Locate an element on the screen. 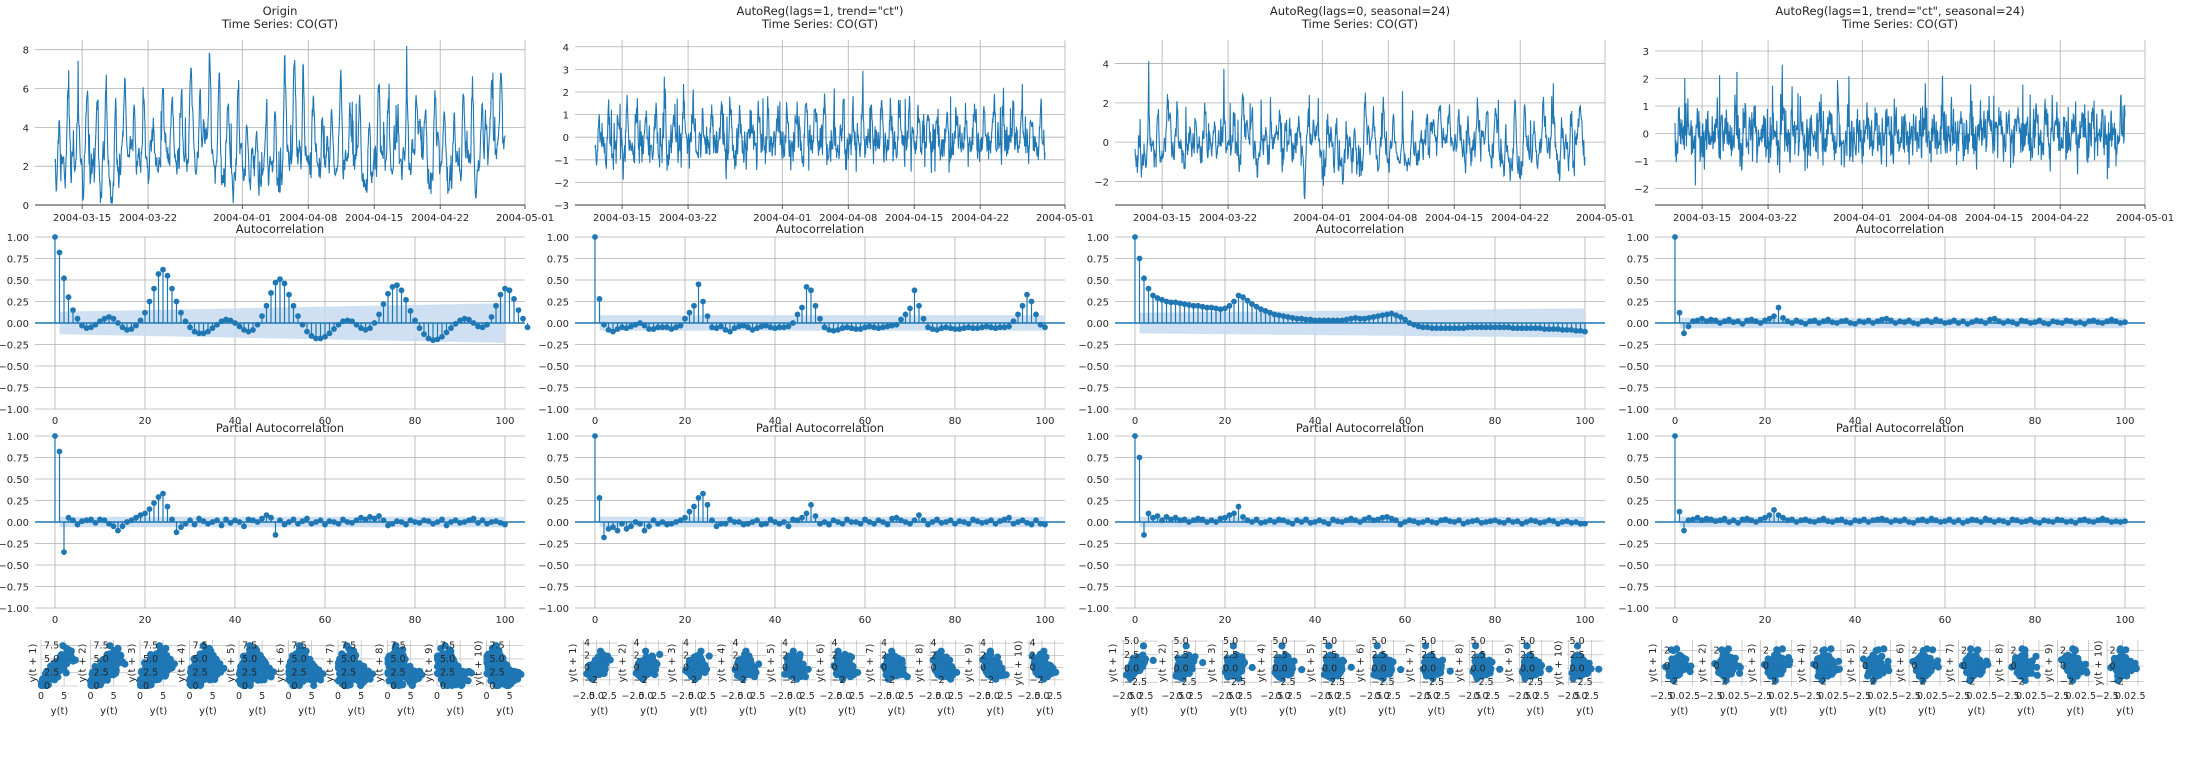 This screenshot has width=2193, height=761. y-tick-label: 0.25 is located at coordinates (18, 502).